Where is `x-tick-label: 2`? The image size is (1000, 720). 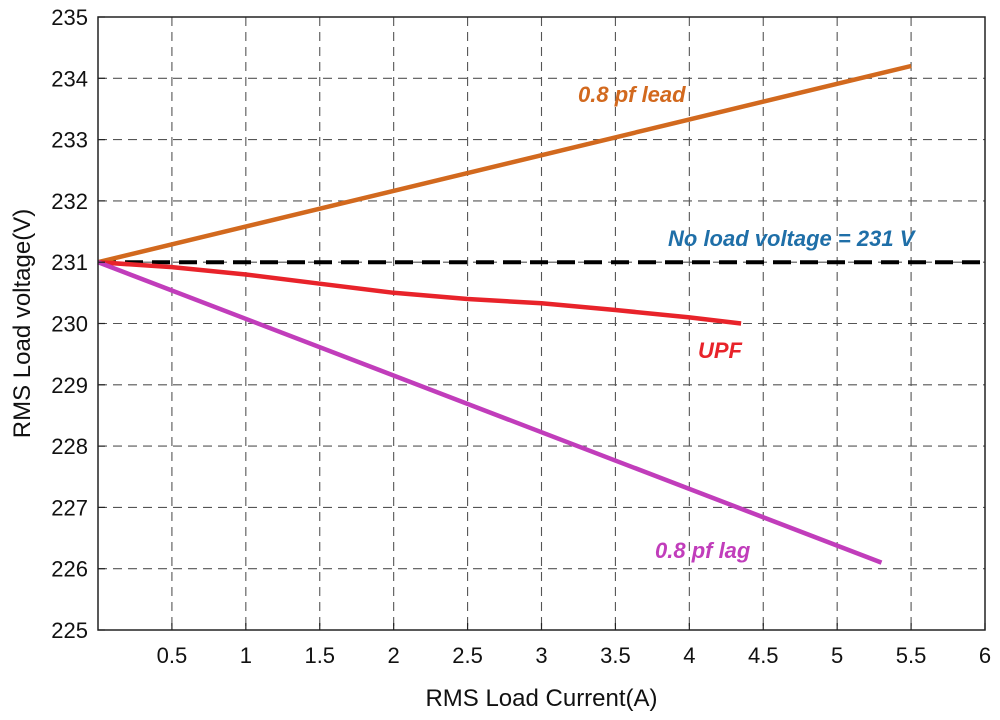 x-tick-label: 2 is located at coordinates (394, 655).